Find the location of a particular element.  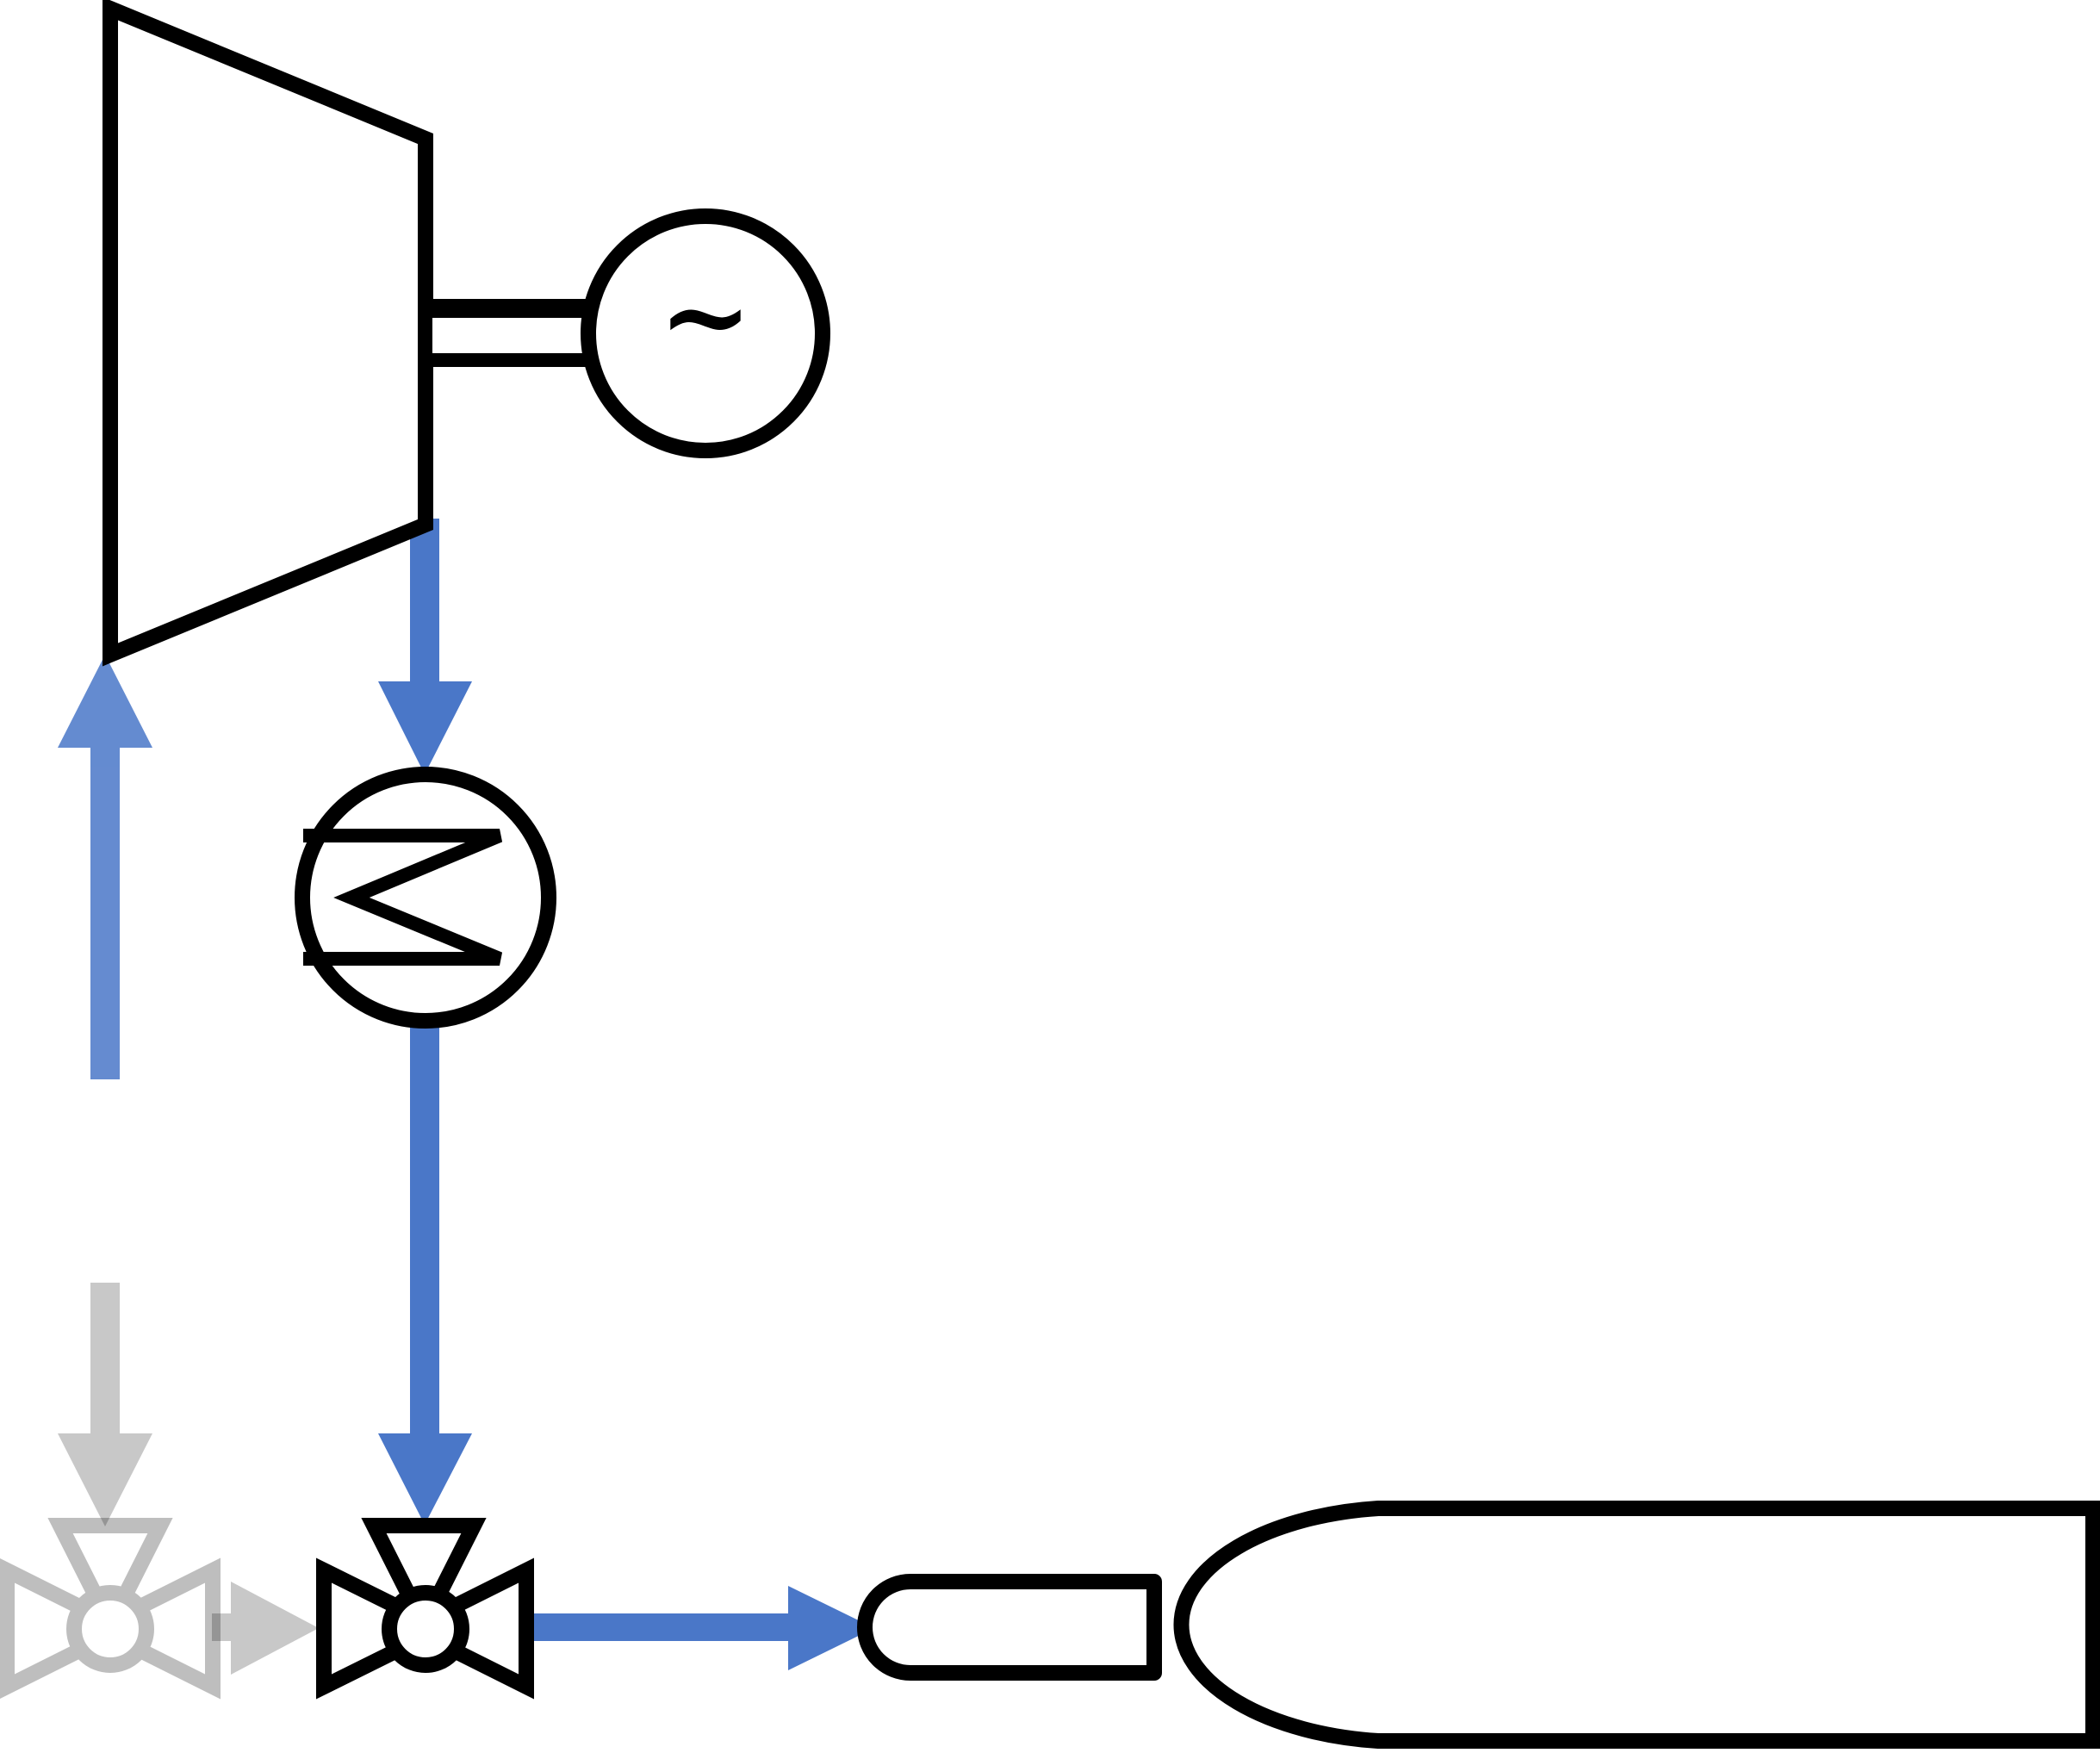

heat-exchanger is located at coordinates (426, 898).